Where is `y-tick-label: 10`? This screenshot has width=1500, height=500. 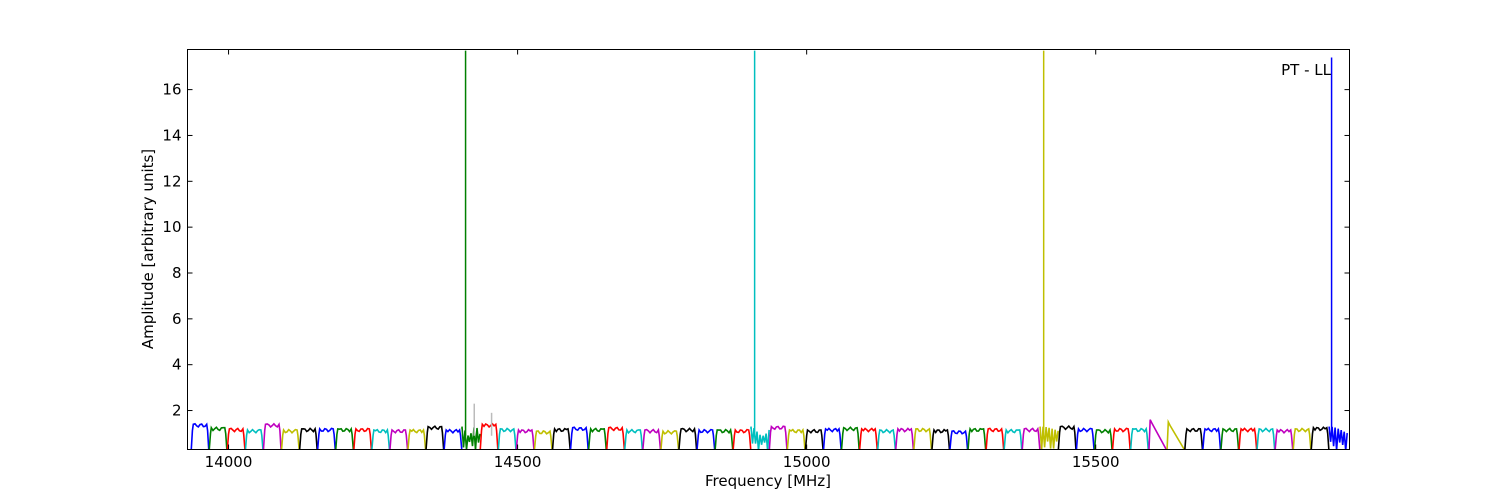
y-tick-label: 10 is located at coordinates (171, 227).